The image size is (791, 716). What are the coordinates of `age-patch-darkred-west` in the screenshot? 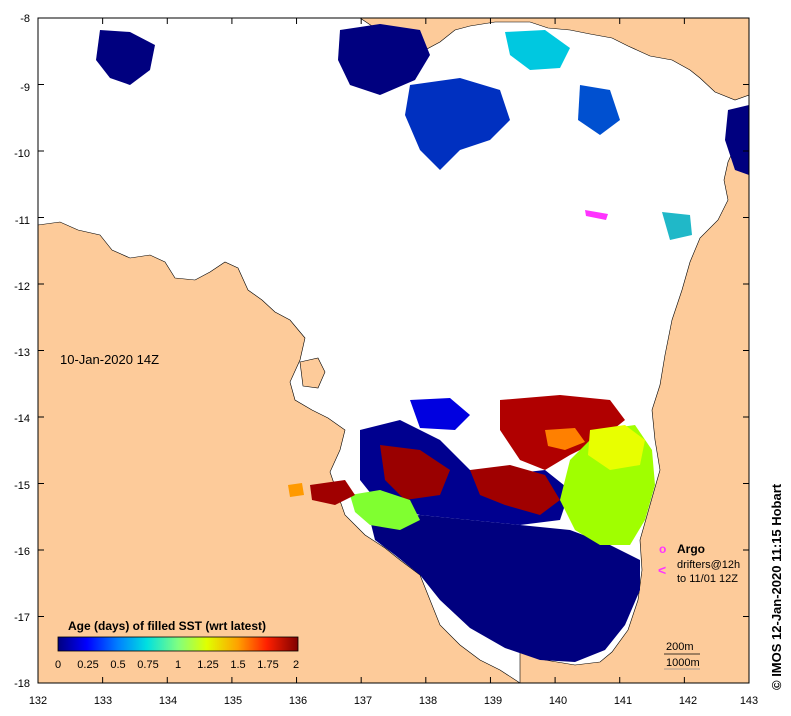 It's located at (415, 472).